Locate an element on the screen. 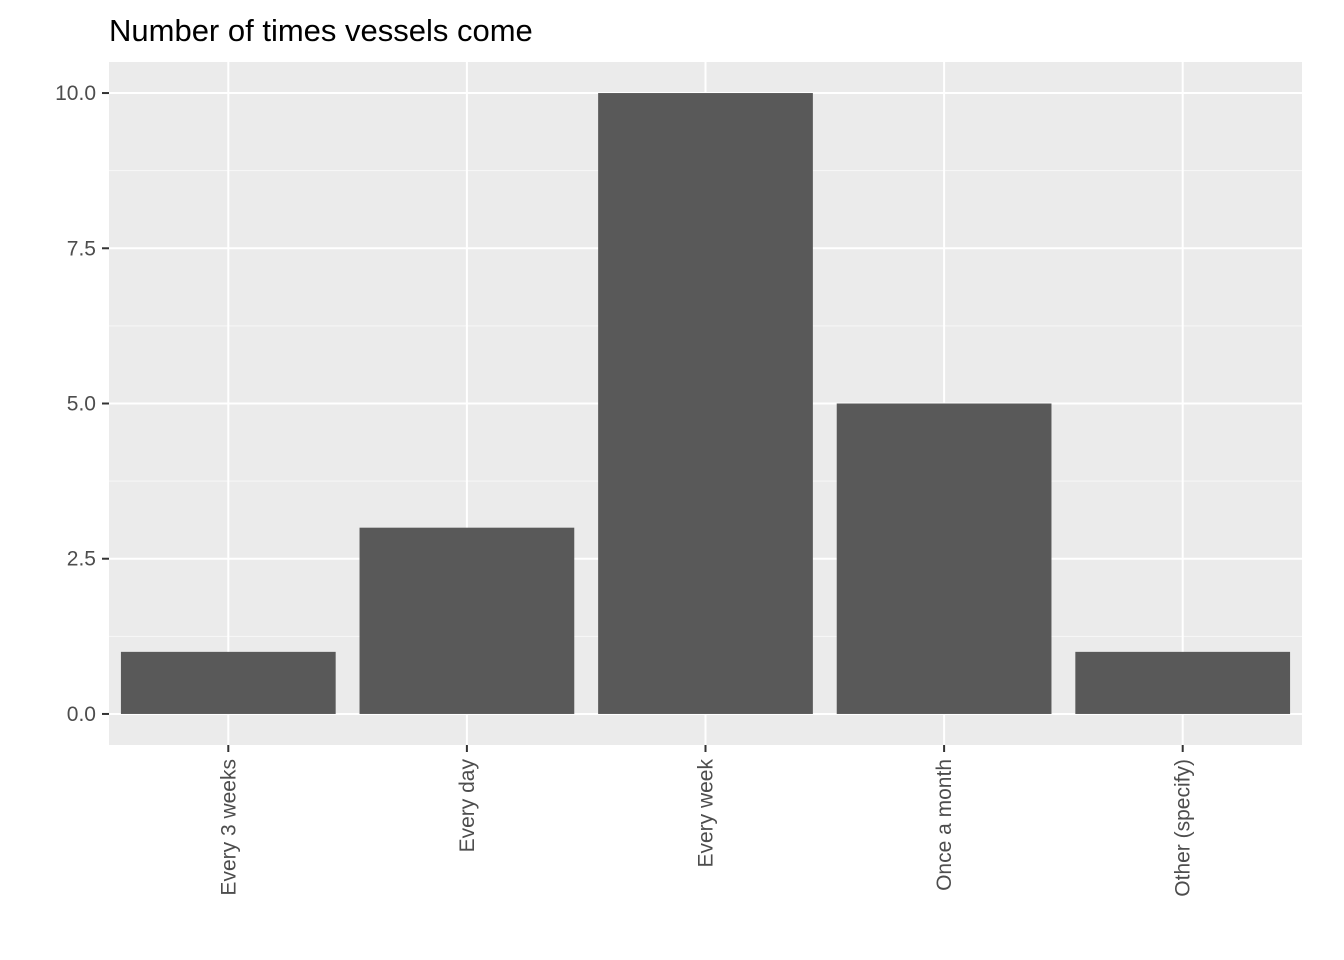 The width and height of the screenshot is (1344, 960). x-tick-label: Other (specify) is located at coordinates (1183, 828).